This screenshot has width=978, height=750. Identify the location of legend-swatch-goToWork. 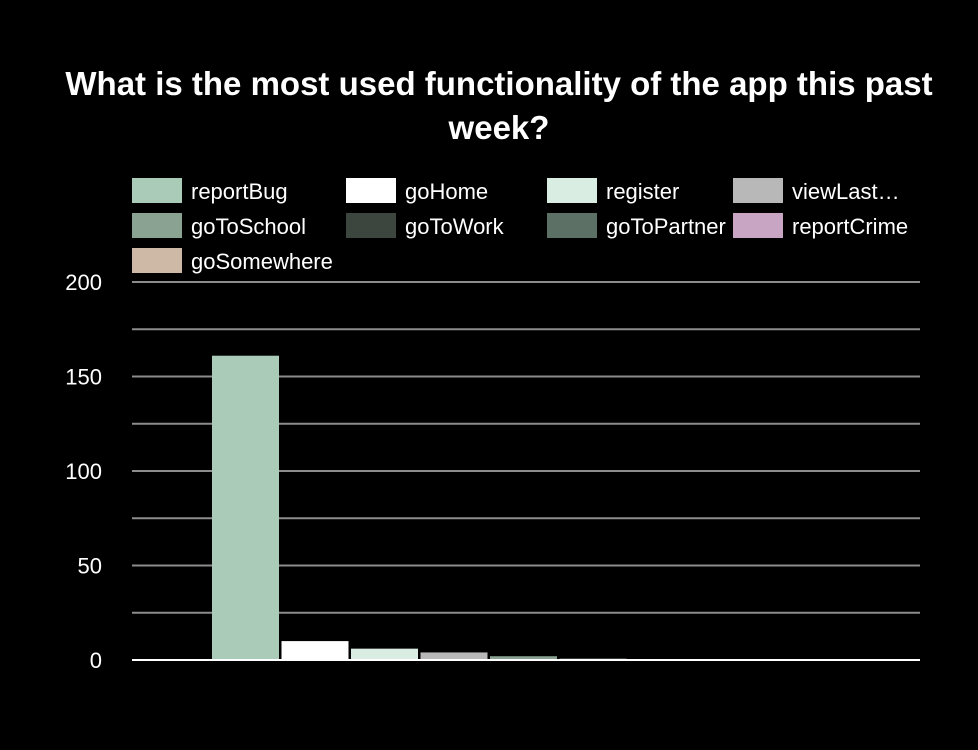
(371, 225).